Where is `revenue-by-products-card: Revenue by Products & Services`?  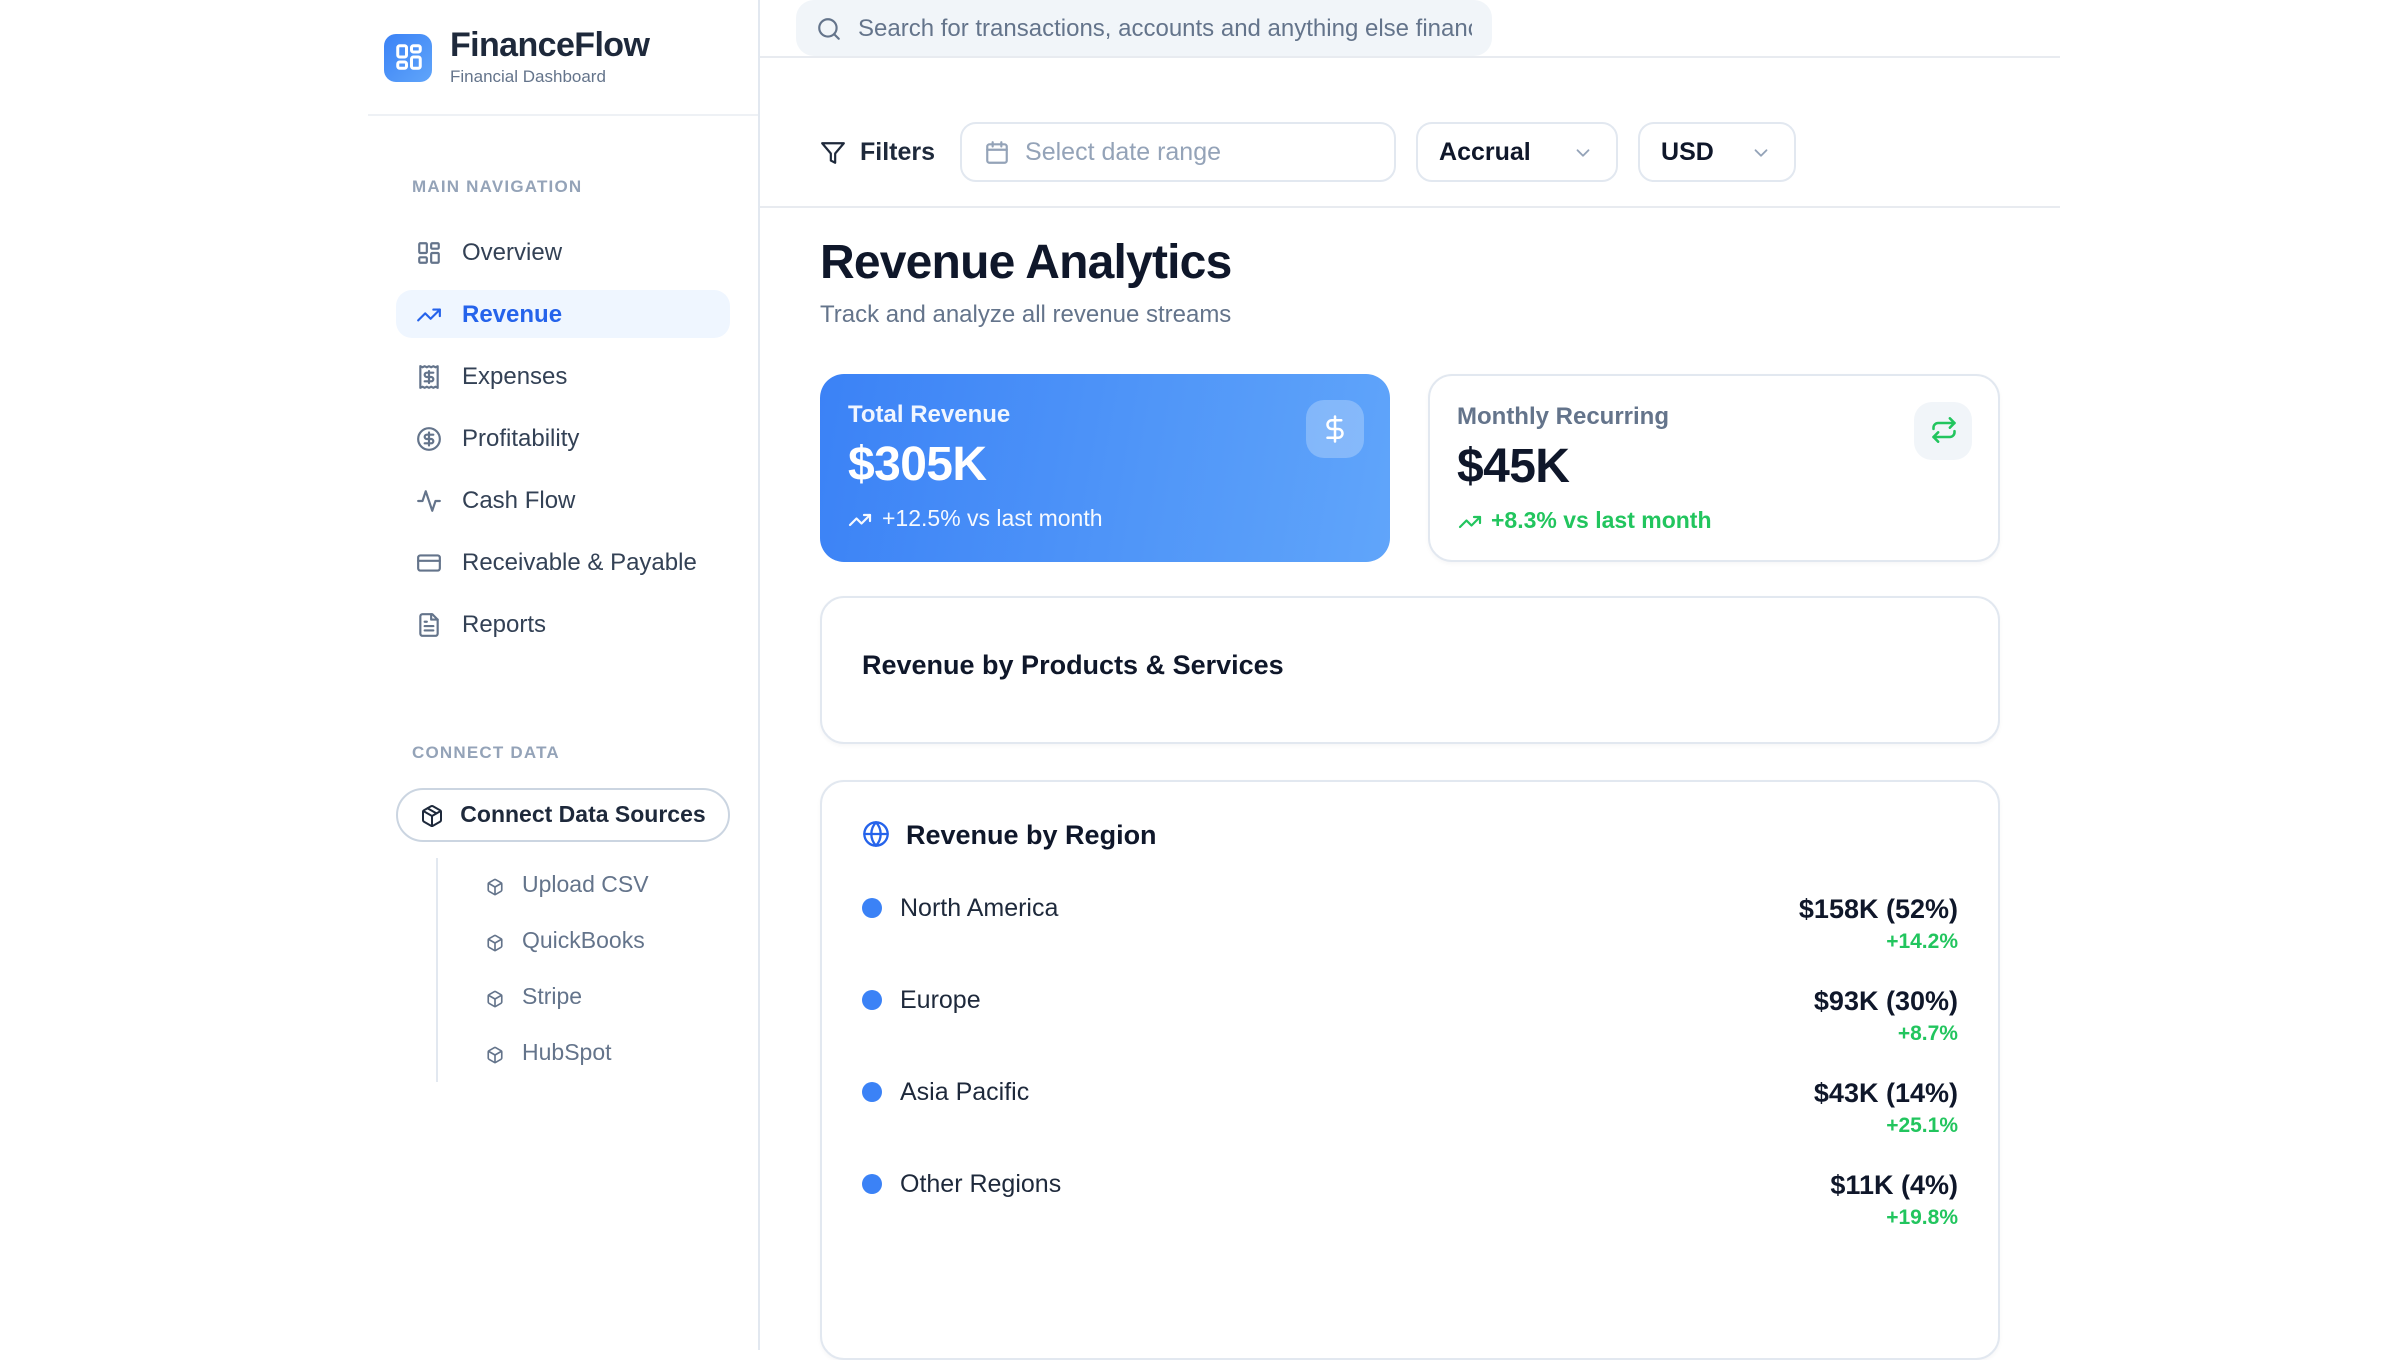 revenue-by-products-card: Revenue by Products & Services is located at coordinates (1410, 669).